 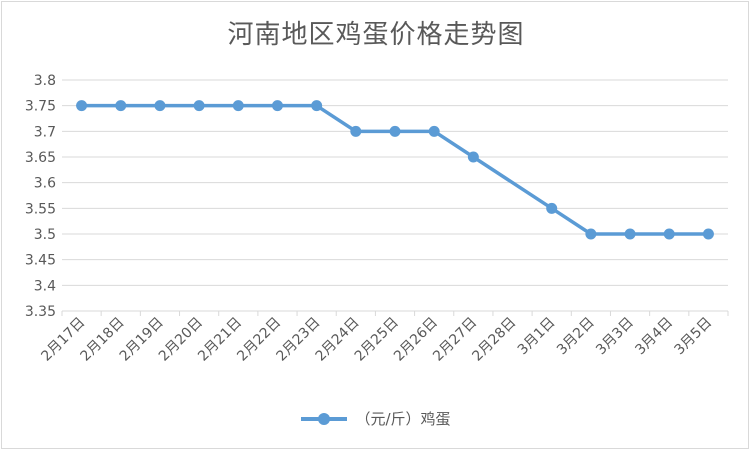 What do you see at coordinates (45, 81) in the screenshot?
I see `y-tick-label: 3.8` at bounding box center [45, 81].